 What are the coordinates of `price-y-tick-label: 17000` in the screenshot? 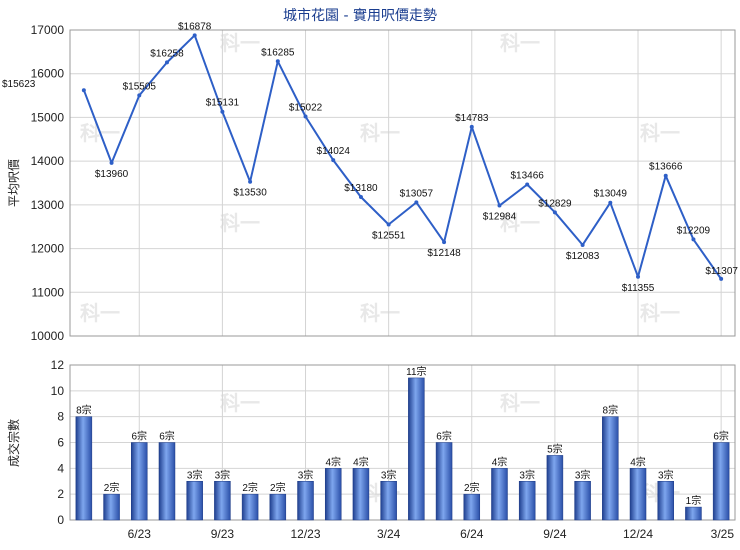 It's located at (48, 30).